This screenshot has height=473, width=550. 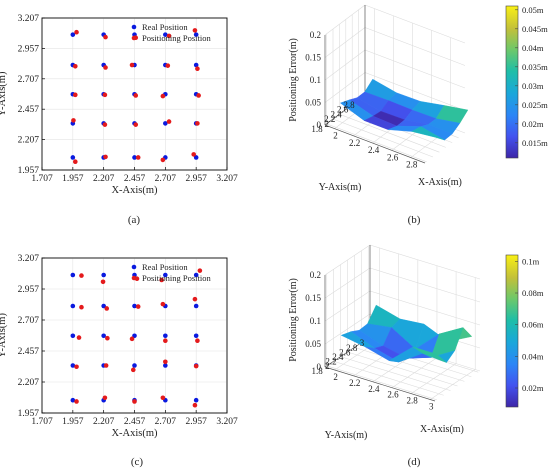 I want to click on panel-b-ytick-label: 2.6, so click(x=343, y=110).